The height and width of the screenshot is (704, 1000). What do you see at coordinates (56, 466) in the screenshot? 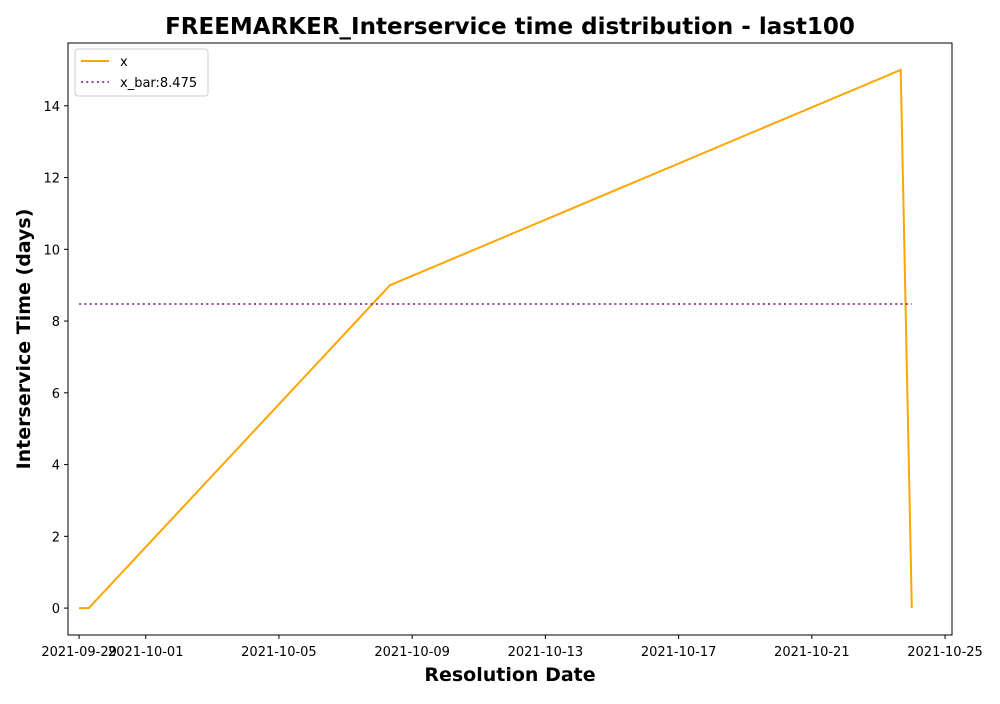
I see `y-tick-label: 4` at bounding box center [56, 466].